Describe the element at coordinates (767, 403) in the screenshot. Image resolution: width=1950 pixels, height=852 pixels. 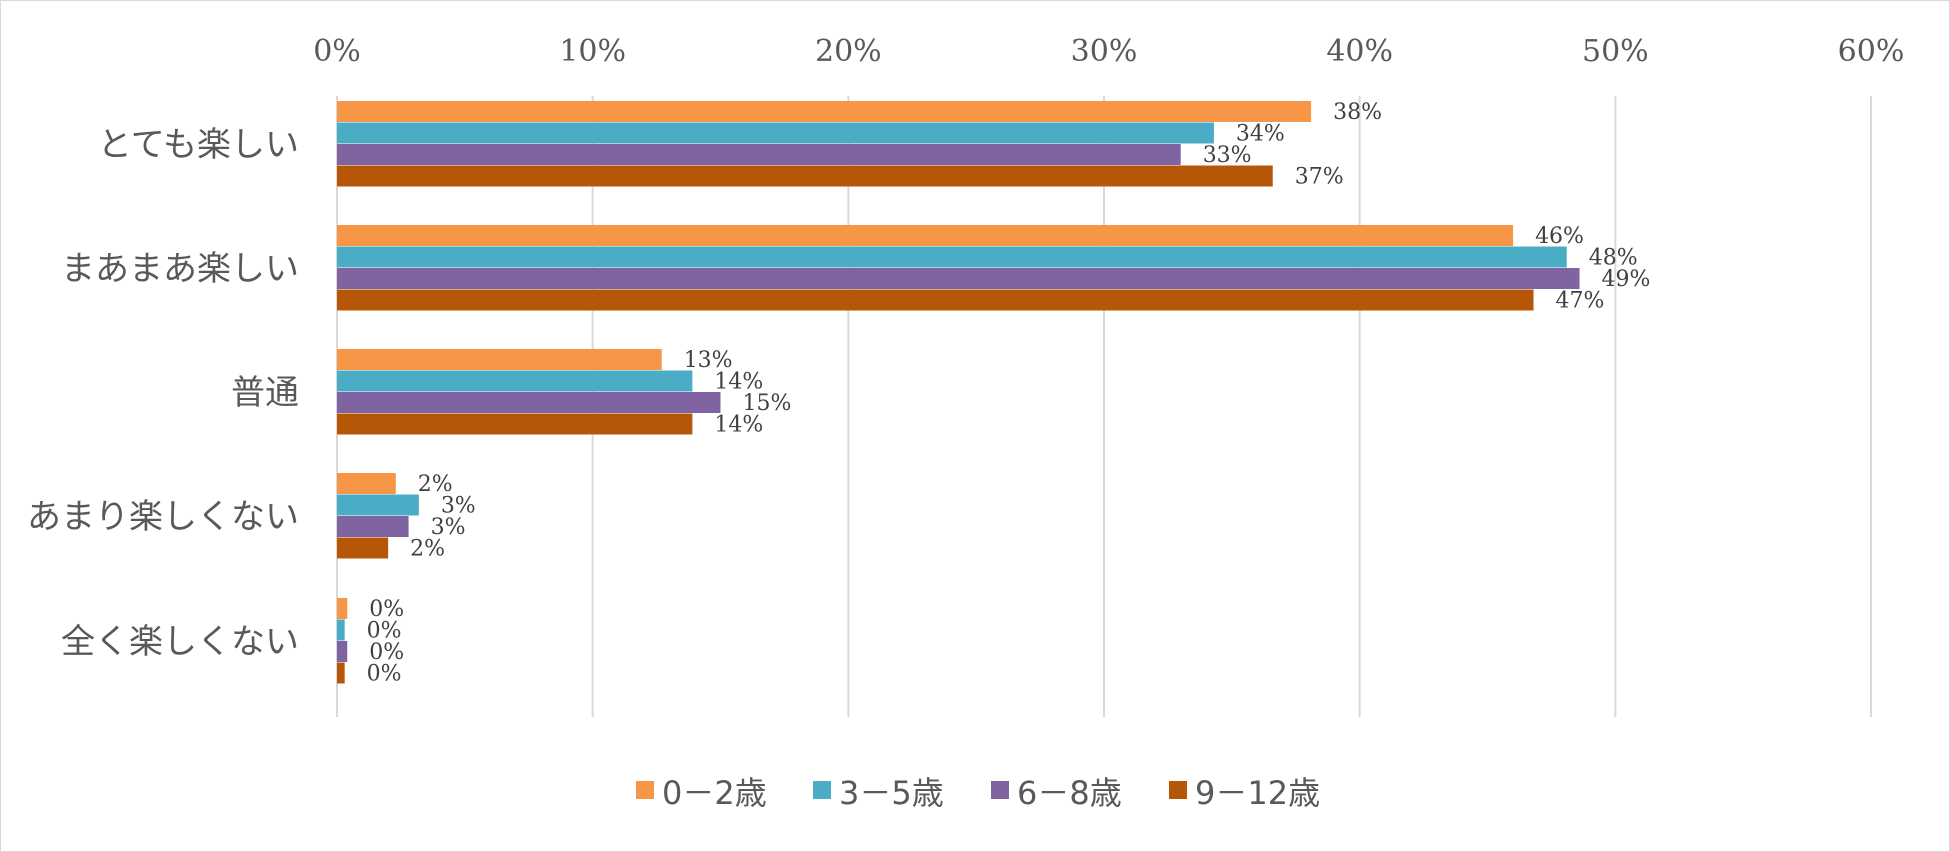
I see `data-label: 15%` at that location.